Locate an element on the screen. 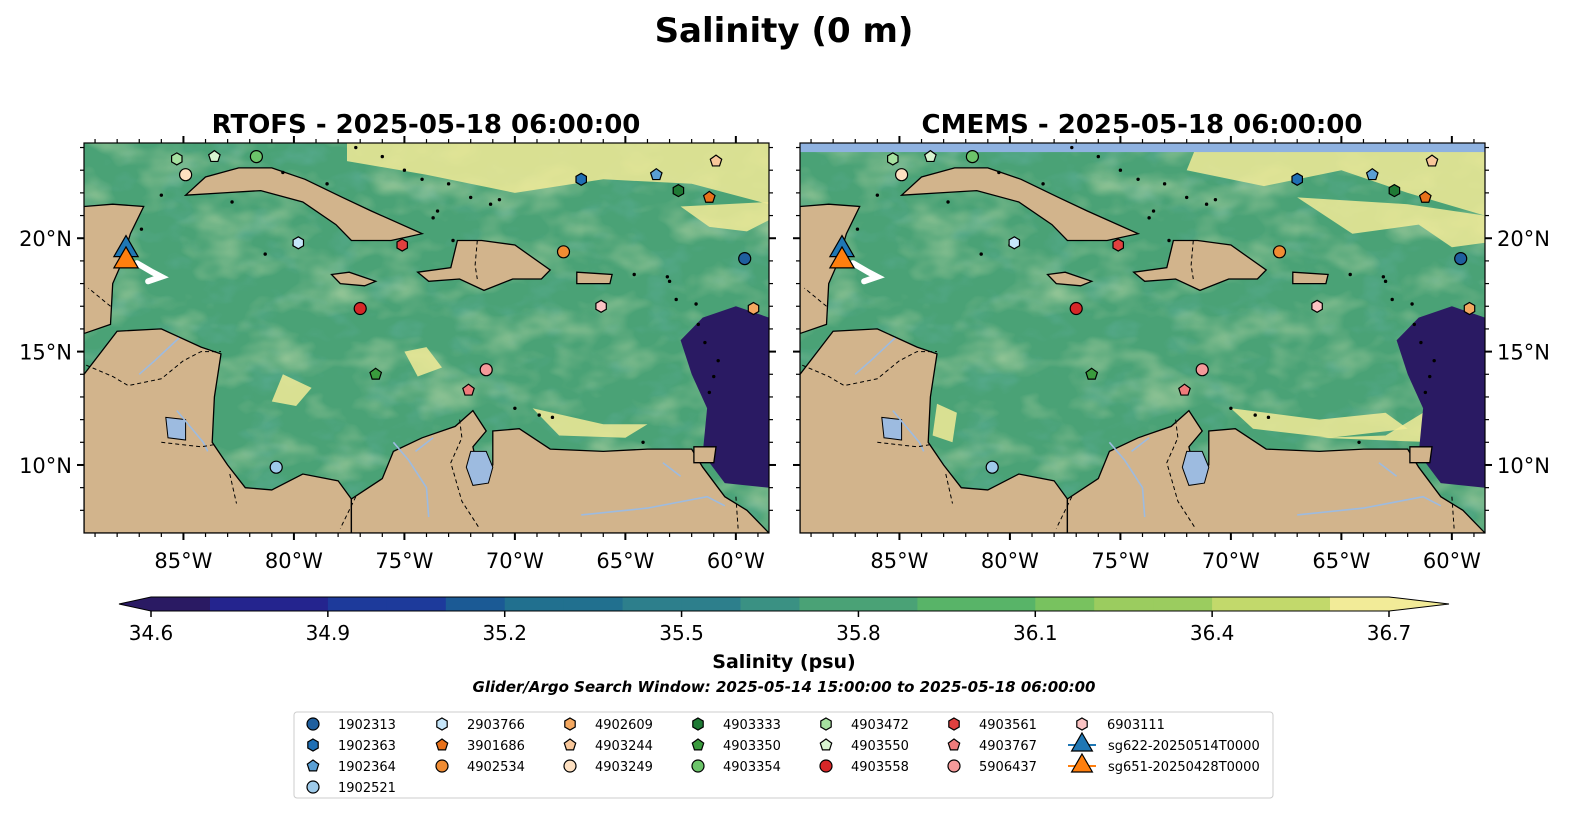 The height and width of the screenshot is (827, 1577). legend-label: 3901686 is located at coordinates (496, 746).